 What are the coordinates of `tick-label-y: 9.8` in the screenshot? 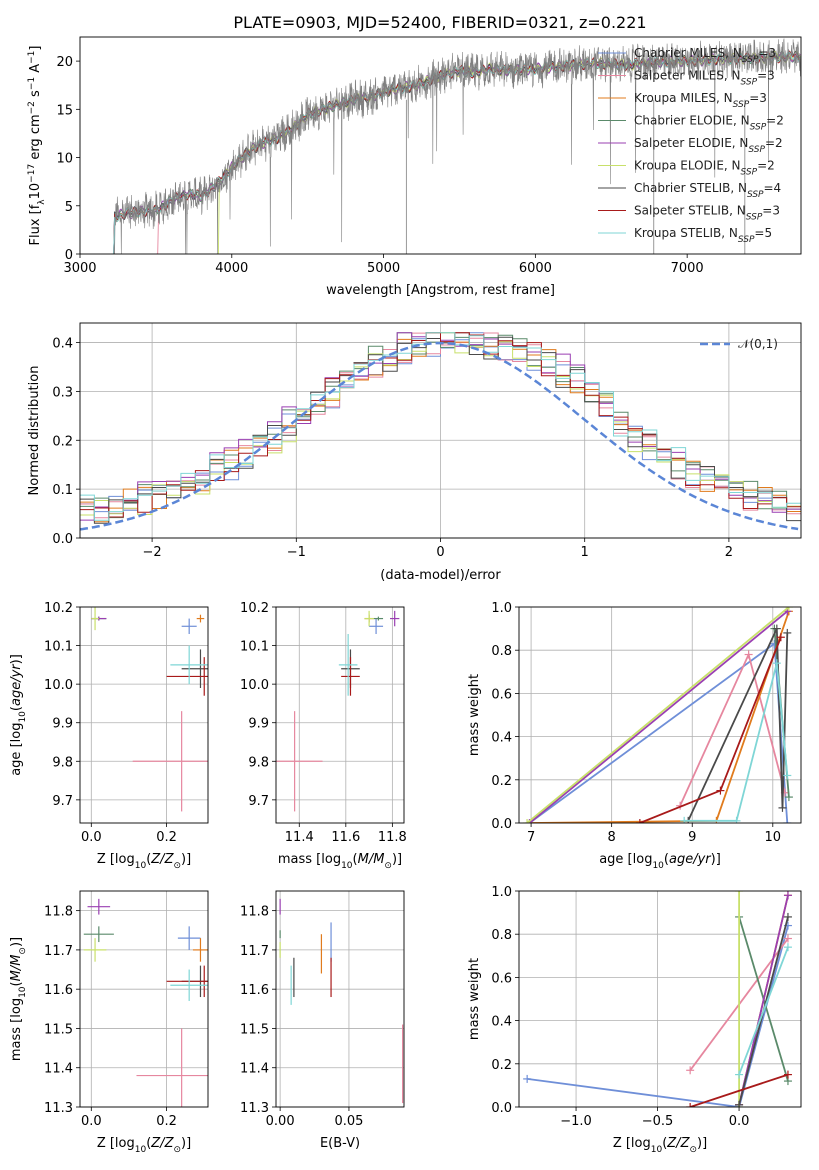 It's located at (62, 762).